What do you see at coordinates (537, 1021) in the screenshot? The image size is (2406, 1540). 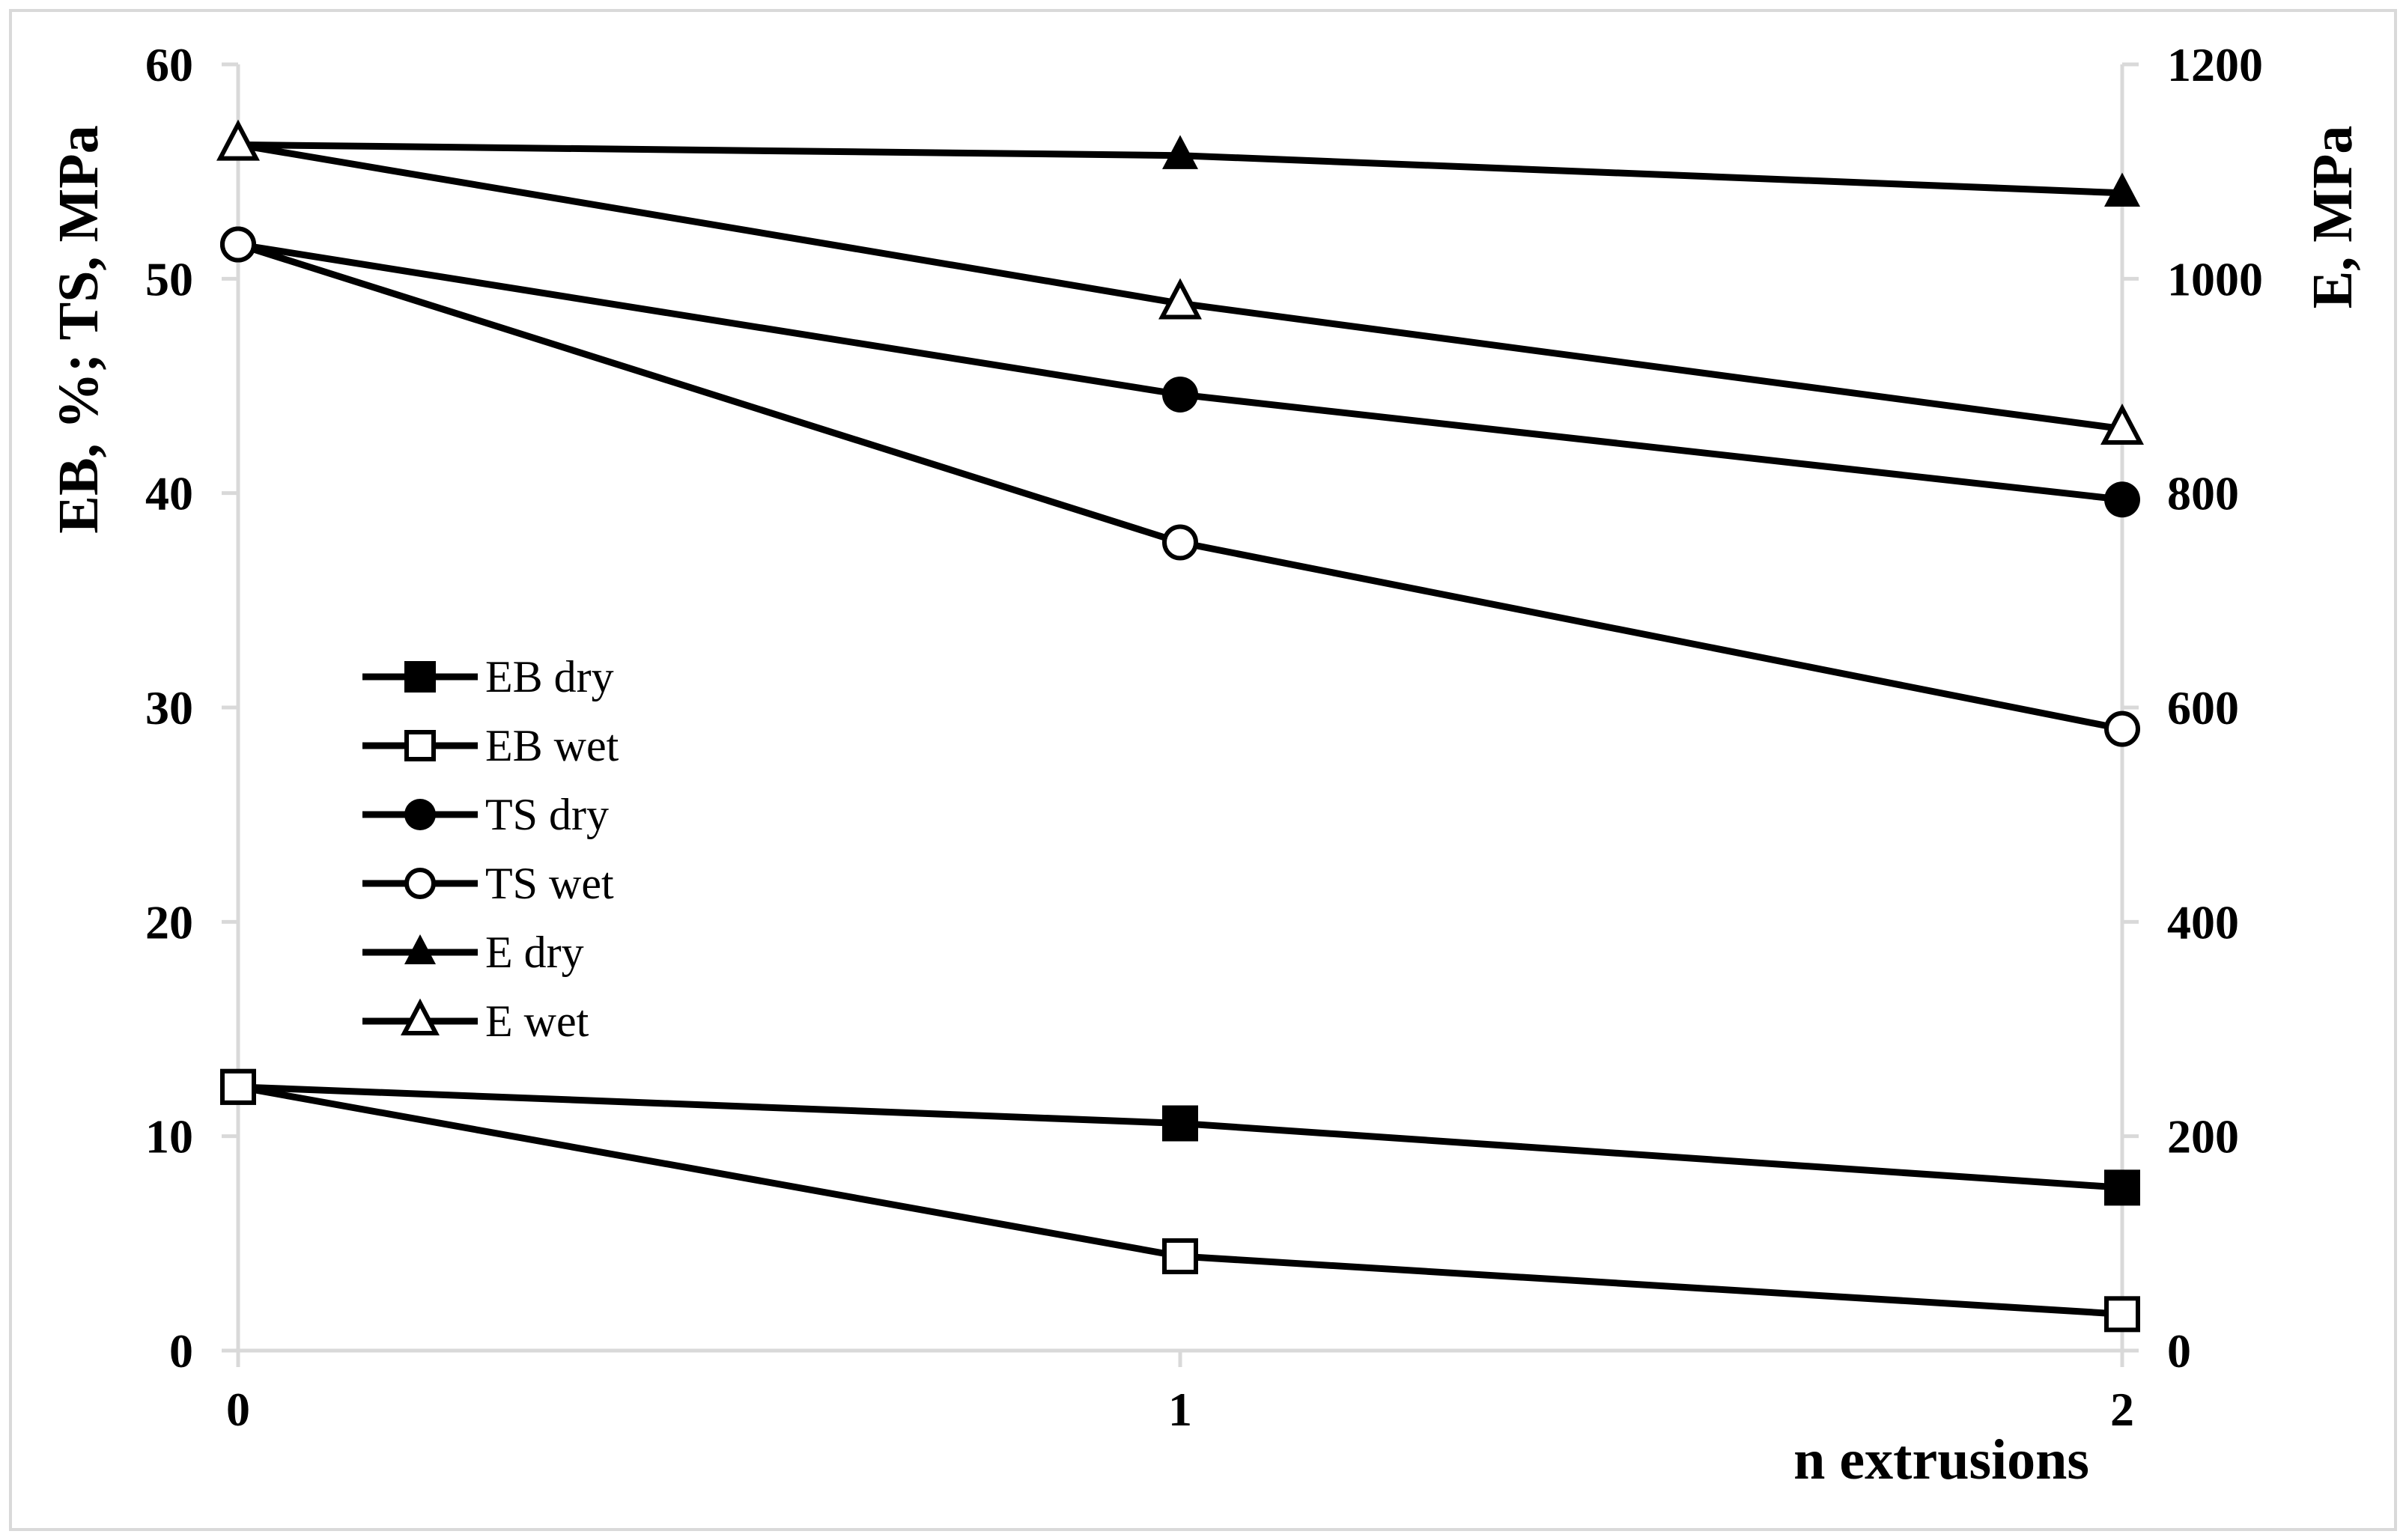 I see `legend-label-e-wet: E wet` at bounding box center [537, 1021].